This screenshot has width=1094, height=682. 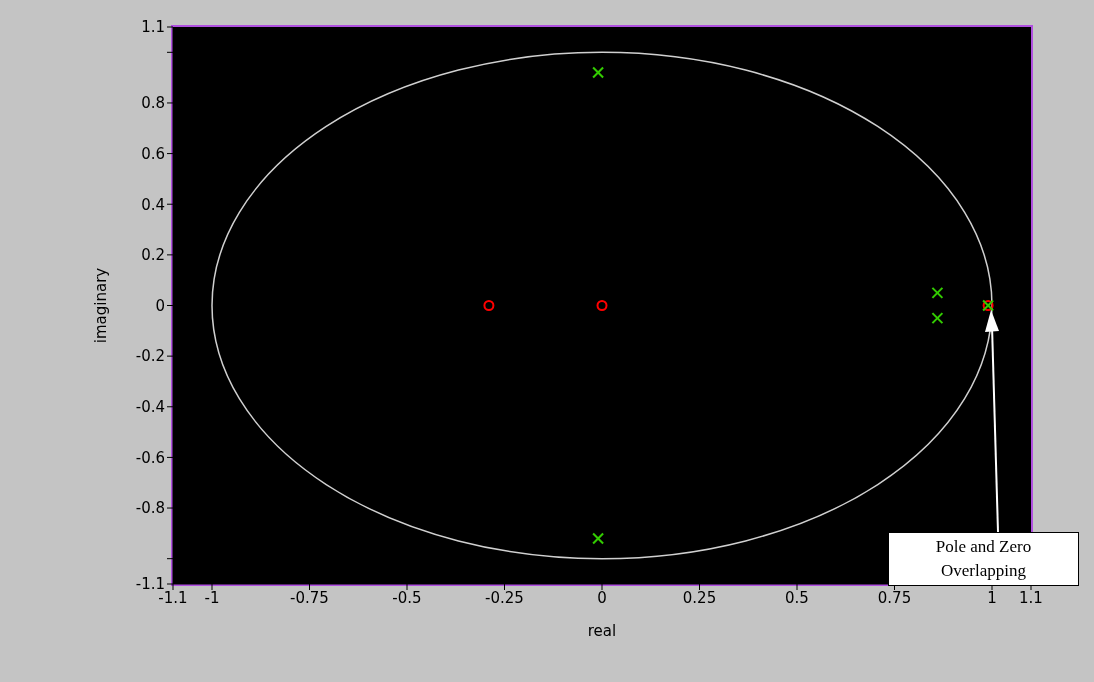 I want to click on x-axis-title: real, so click(x=602, y=631).